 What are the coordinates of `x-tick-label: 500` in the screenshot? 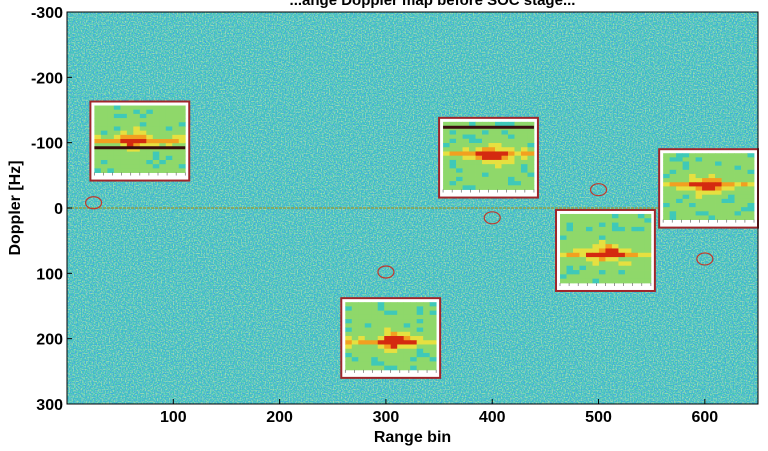 It's located at (598, 417).